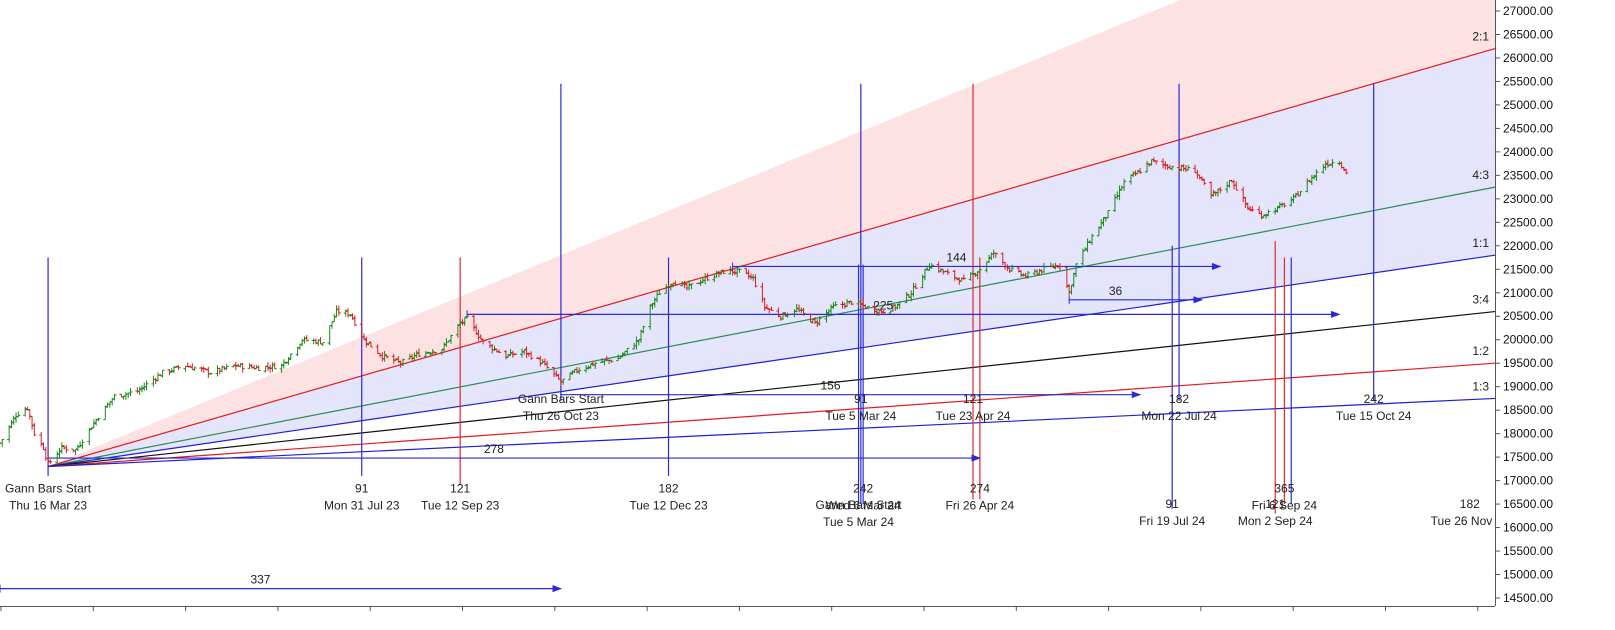 This screenshot has width=1615, height=630. I want to click on y-tick-label: 24500.00, so click(1528, 128).